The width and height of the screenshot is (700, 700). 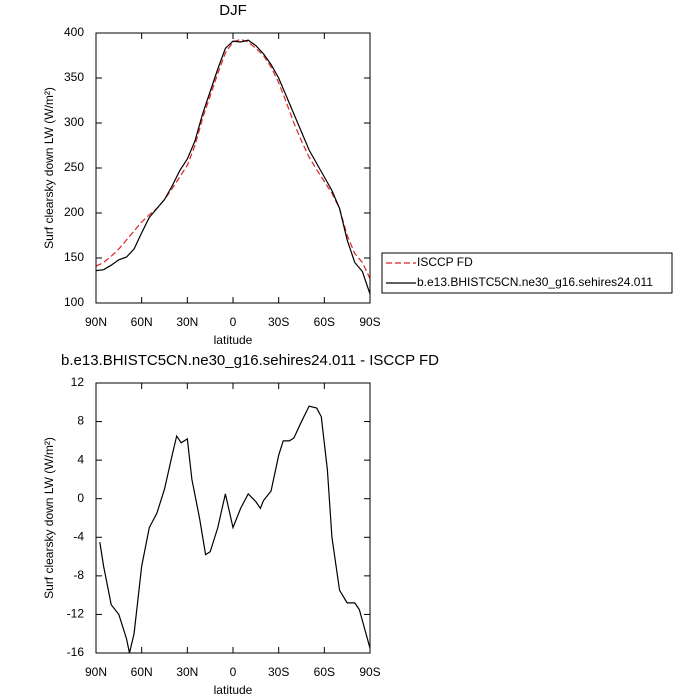 What do you see at coordinates (76, 614) in the screenshot?
I see `y-tick-label: -12` at bounding box center [76, 614].